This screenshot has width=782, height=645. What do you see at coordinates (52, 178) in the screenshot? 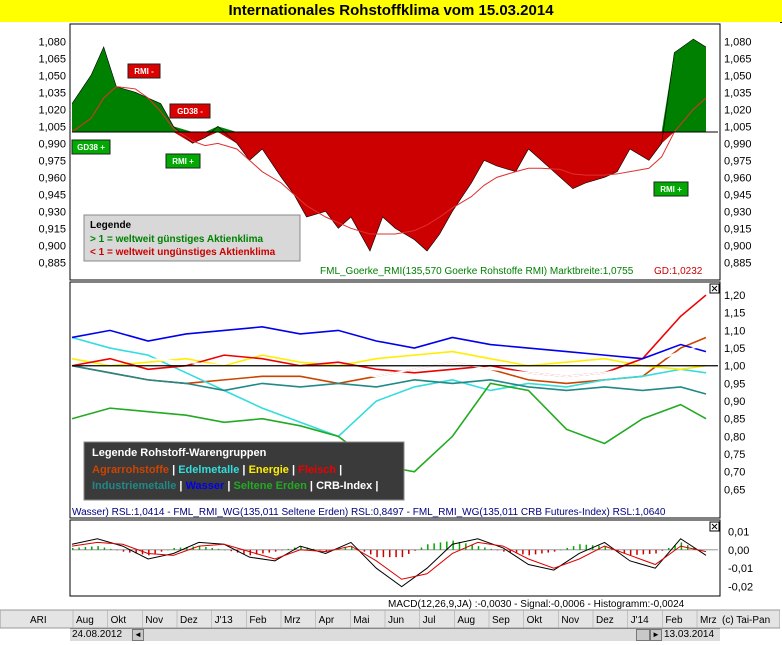
I see `y-tick-left: 0,960` at bounding box center [52, 178].